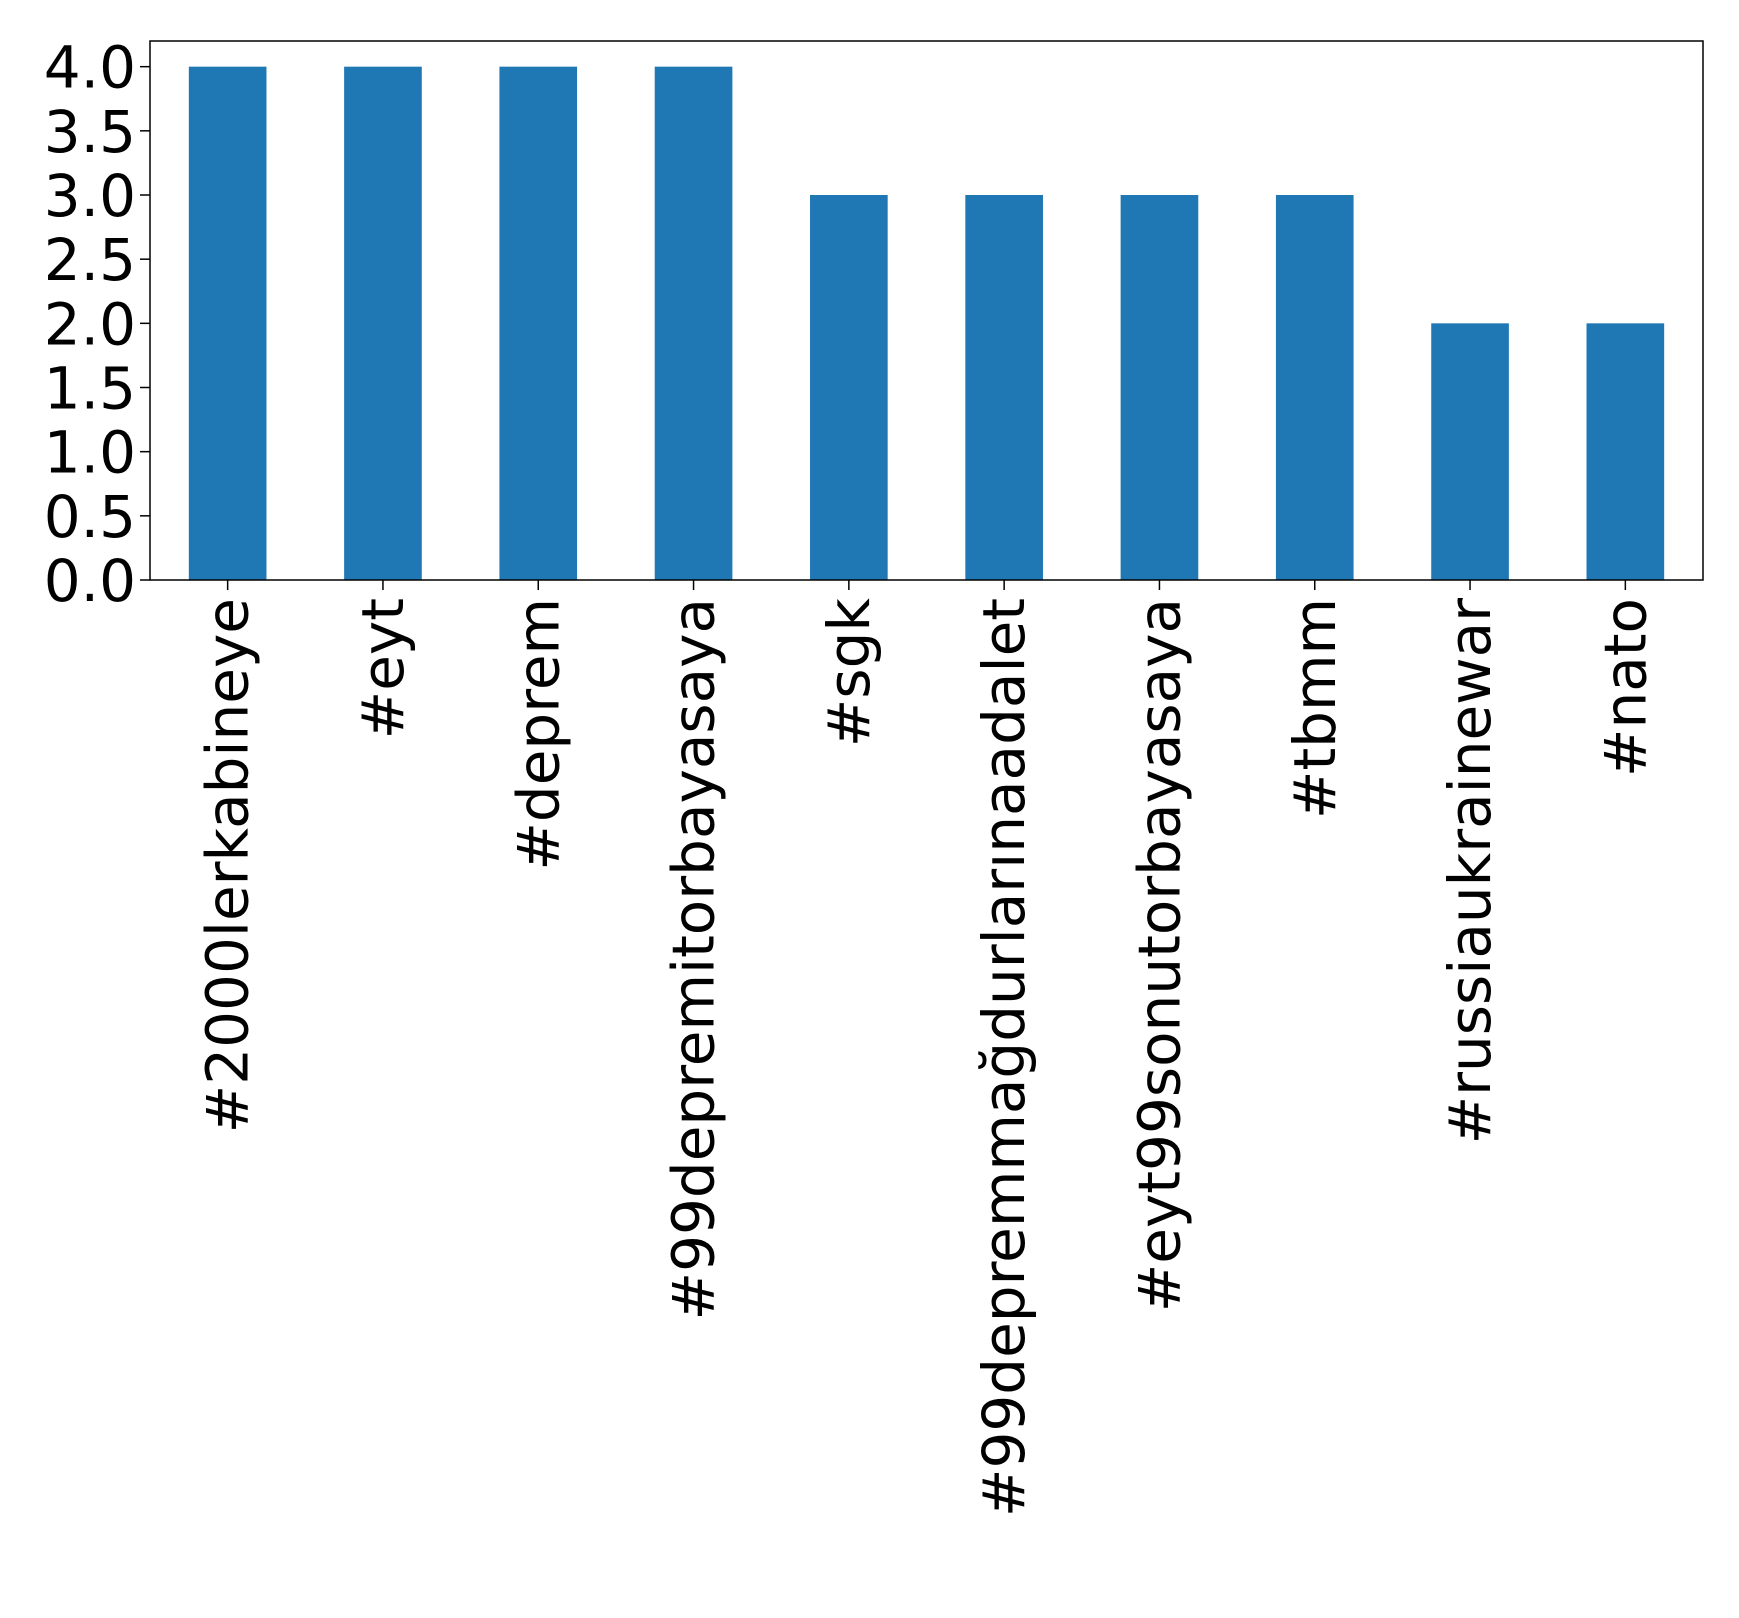 The width and height of the screenshot is (1739, 1618). I want to click on y-tick-label: 2.5, so click(90, 260).